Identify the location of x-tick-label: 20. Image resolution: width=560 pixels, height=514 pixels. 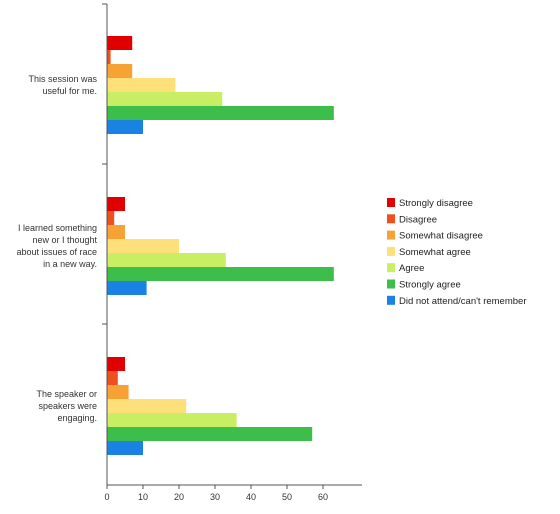
(179, 497).